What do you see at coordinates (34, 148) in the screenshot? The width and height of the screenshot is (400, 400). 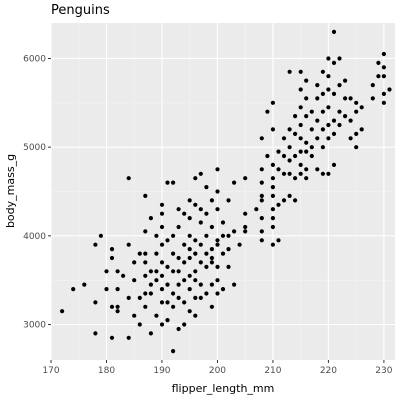 I see `y-tick-label: 5000` at bounding box center [34, 148].